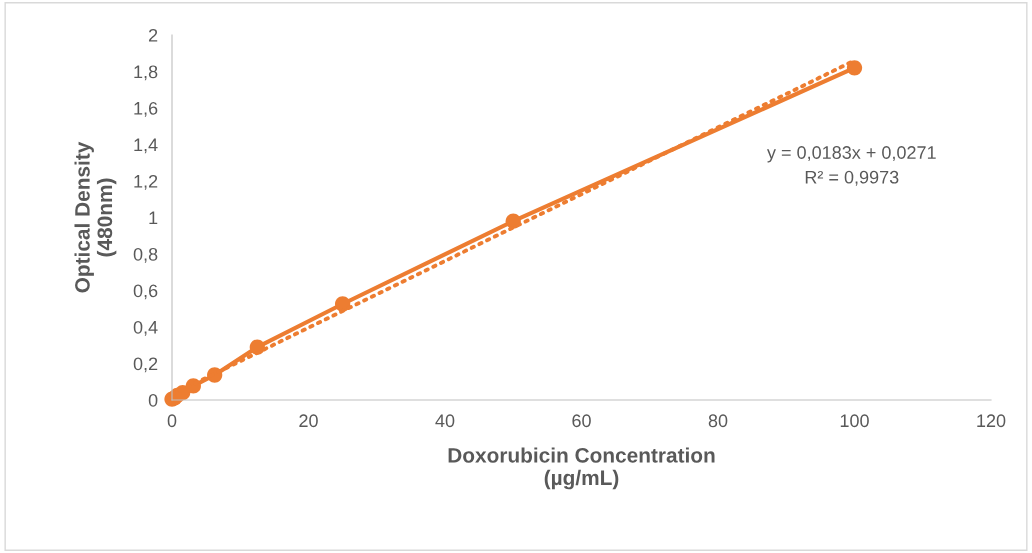 Image resolution: width=1032 pixels, height=553 pixels. Describe the element at coordinates (581, 468) in the screenshot. I see `x-axis-title: Doxorubicin Concentration (µg/mL)` at that location.